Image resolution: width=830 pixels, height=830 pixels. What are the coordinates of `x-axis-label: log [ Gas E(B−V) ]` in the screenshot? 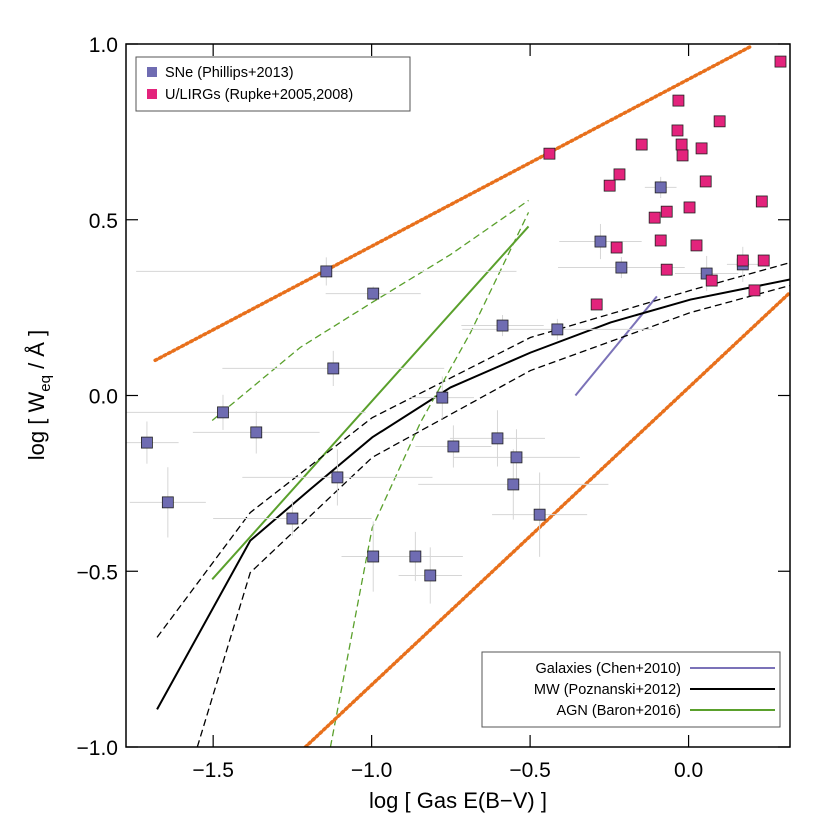 It's located at (458, 800).